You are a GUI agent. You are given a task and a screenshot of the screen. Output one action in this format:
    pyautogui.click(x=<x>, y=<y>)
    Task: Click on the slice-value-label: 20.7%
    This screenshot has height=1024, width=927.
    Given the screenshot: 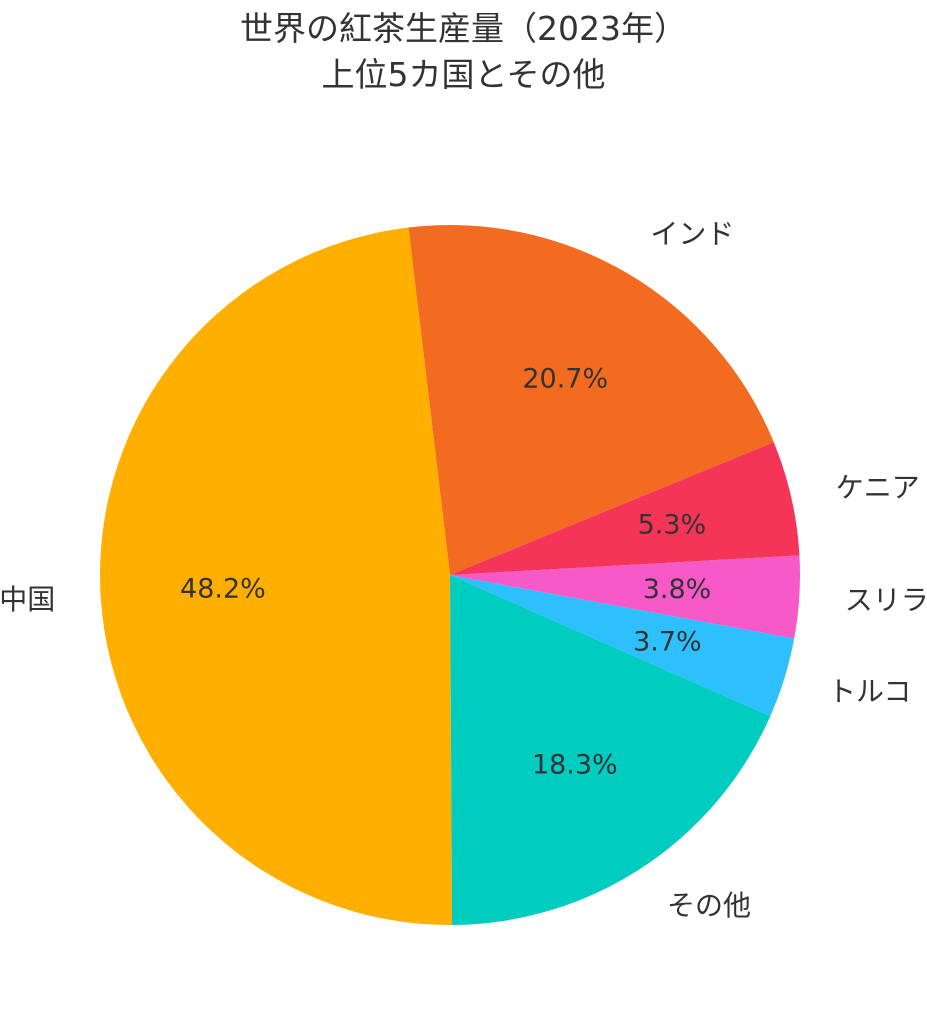 What is the action you would take?
    pyautogui.click(x=565, y=378)
    